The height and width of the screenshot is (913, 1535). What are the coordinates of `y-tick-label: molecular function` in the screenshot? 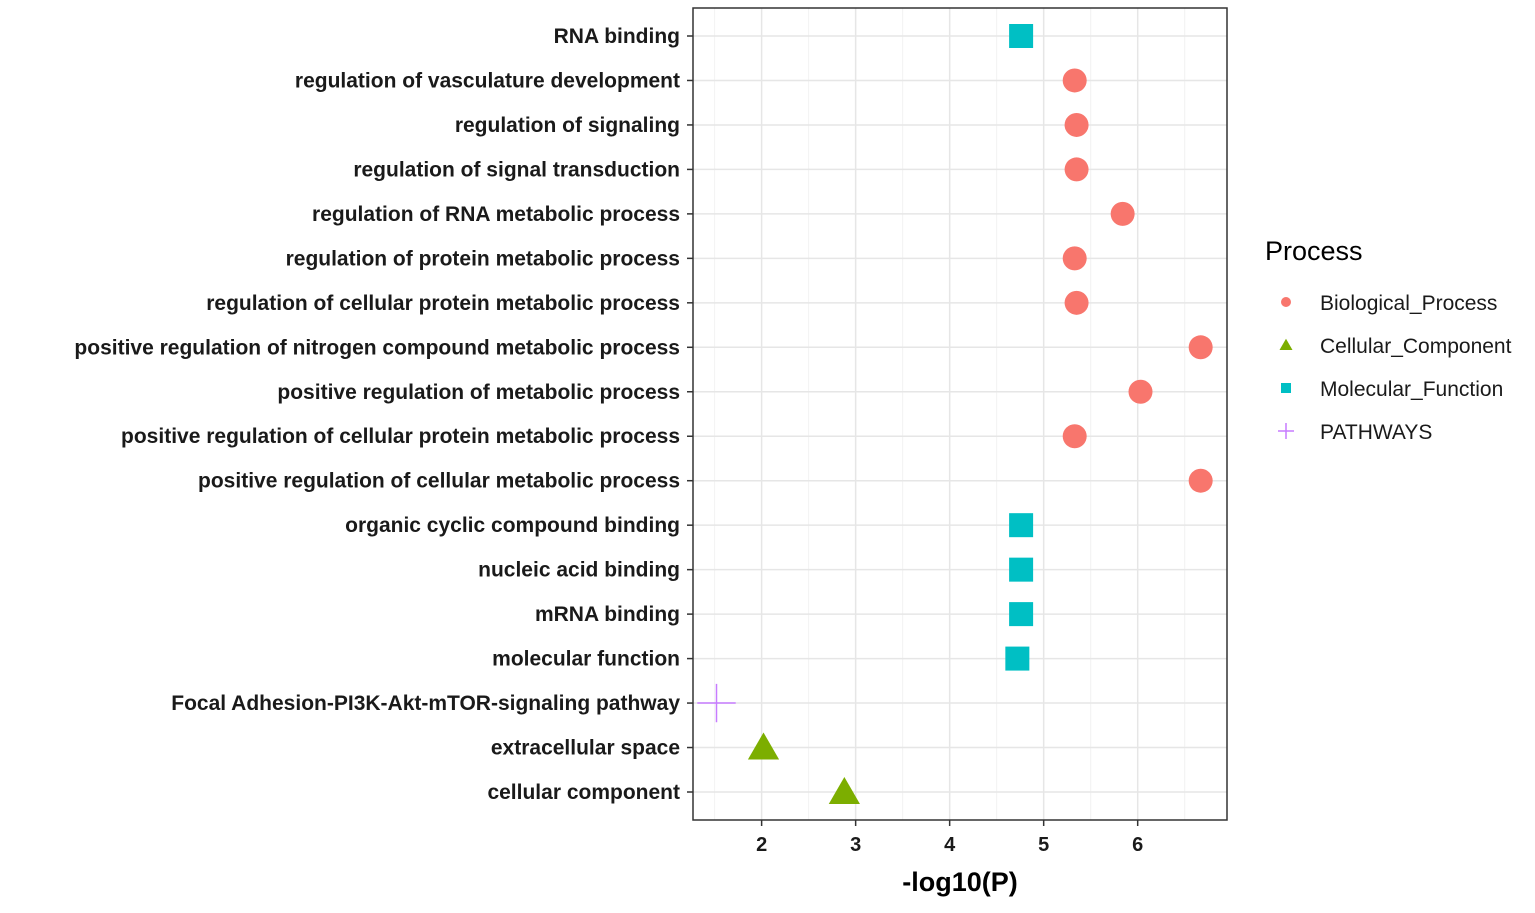 It's located at (586, 659).